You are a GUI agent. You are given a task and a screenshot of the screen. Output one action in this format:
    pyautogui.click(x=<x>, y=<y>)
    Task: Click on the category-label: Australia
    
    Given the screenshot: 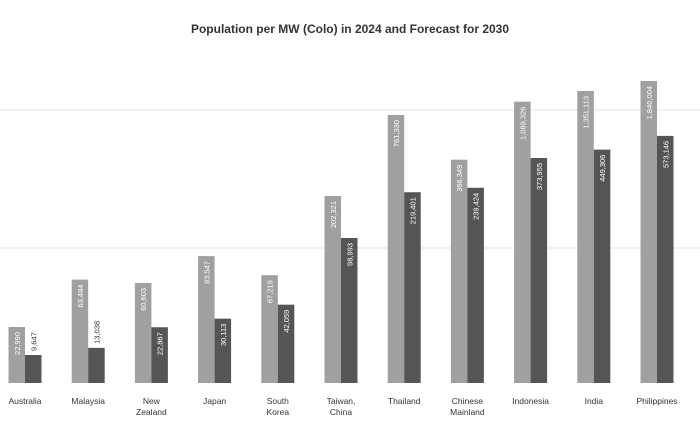 What is the action you would take?
    pyautogui.click(x=24, y=401)
    